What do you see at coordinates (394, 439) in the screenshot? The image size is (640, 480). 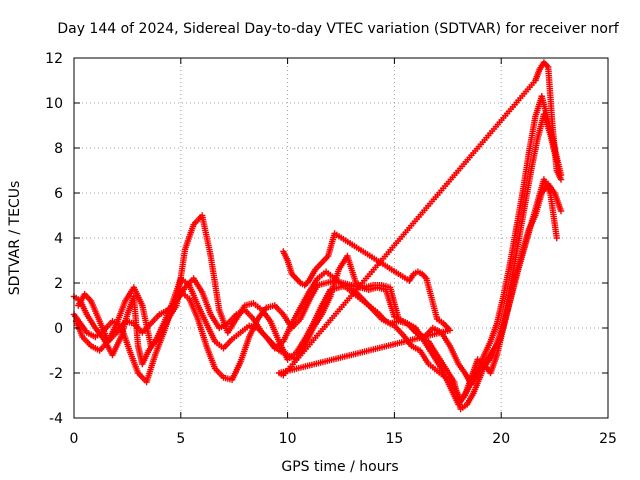 I see `x-tick-label: 15` at bounding box center [394, 439].